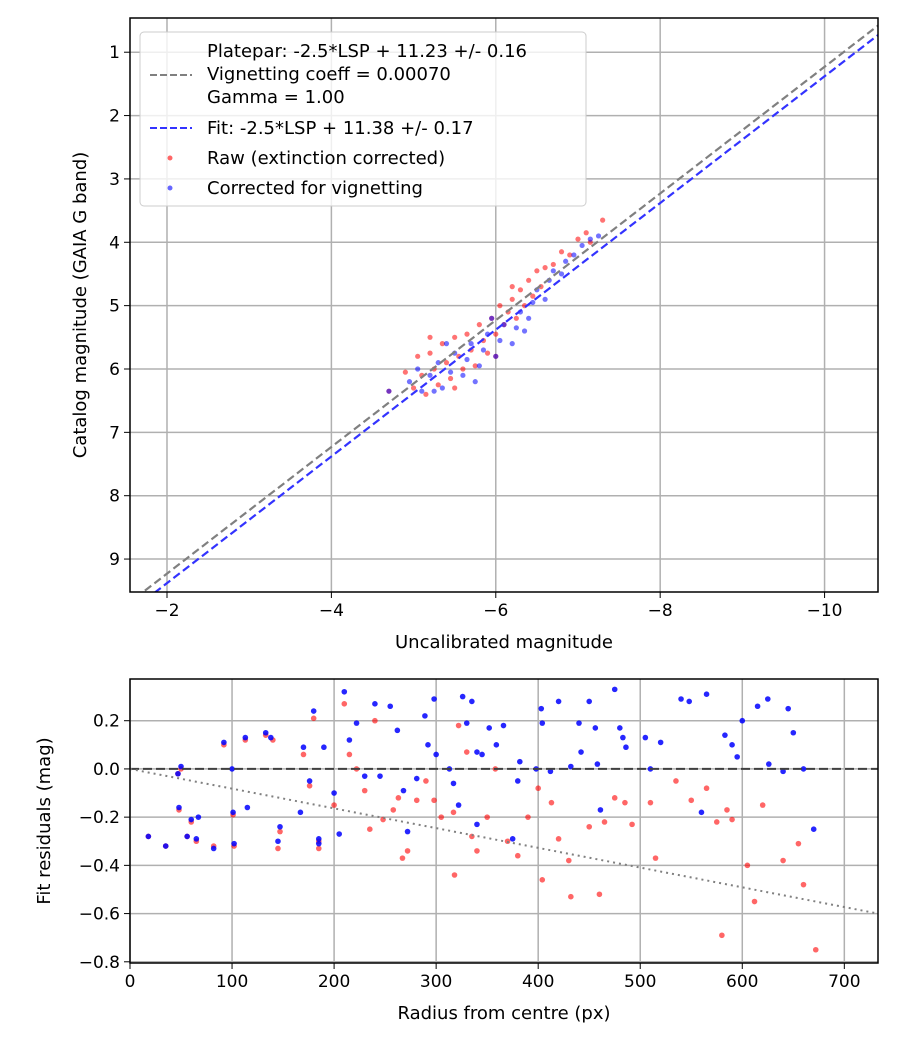 This screenshot has width=900, height=1050. I want to click on top-y-tick-label: 3, so click(114, 180).